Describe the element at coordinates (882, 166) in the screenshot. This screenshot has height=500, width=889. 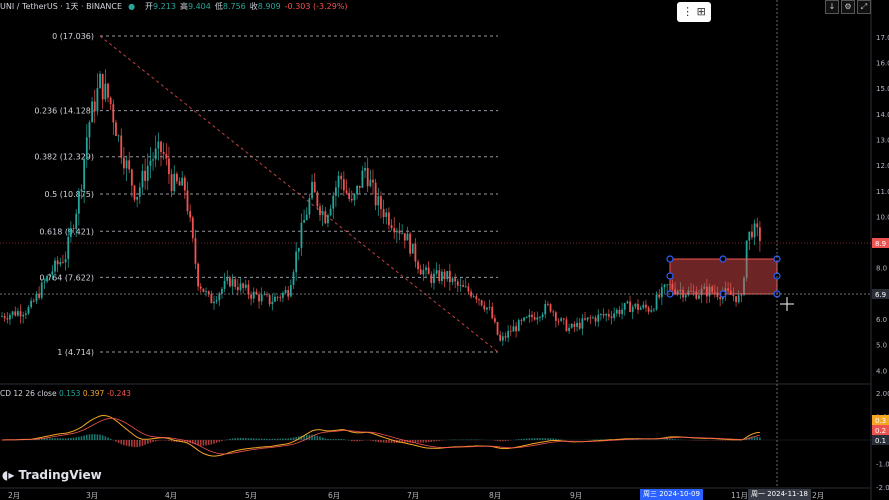
I see `price-axis-label: 12.0` at that location.